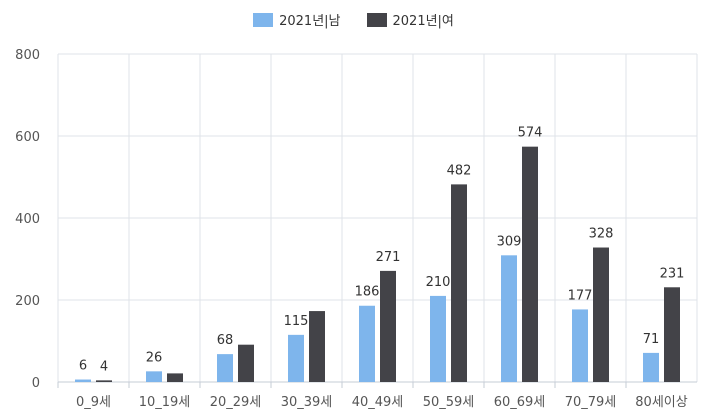 Image resolution: width=707 pixels, height=416 pixels. I want to click on legend-swatch-female, so click(376, 19).